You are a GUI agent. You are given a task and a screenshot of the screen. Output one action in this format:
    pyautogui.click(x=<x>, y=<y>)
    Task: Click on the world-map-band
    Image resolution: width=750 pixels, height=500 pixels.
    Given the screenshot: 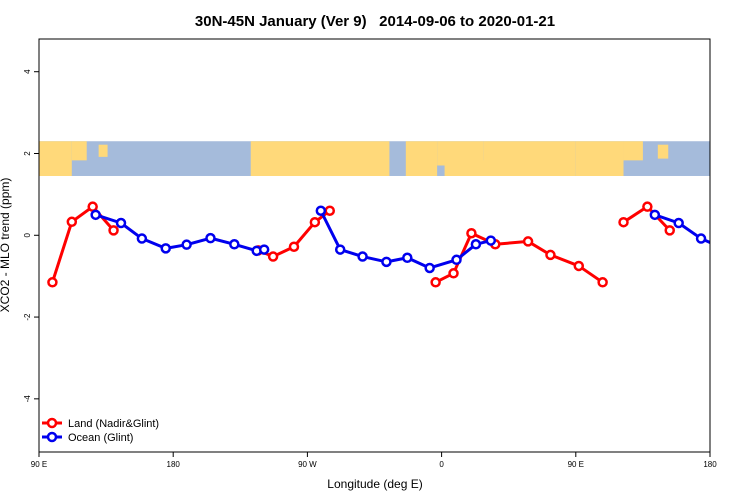 What is the action you would take?
    pyautogui.click(x=374, y=158)
    